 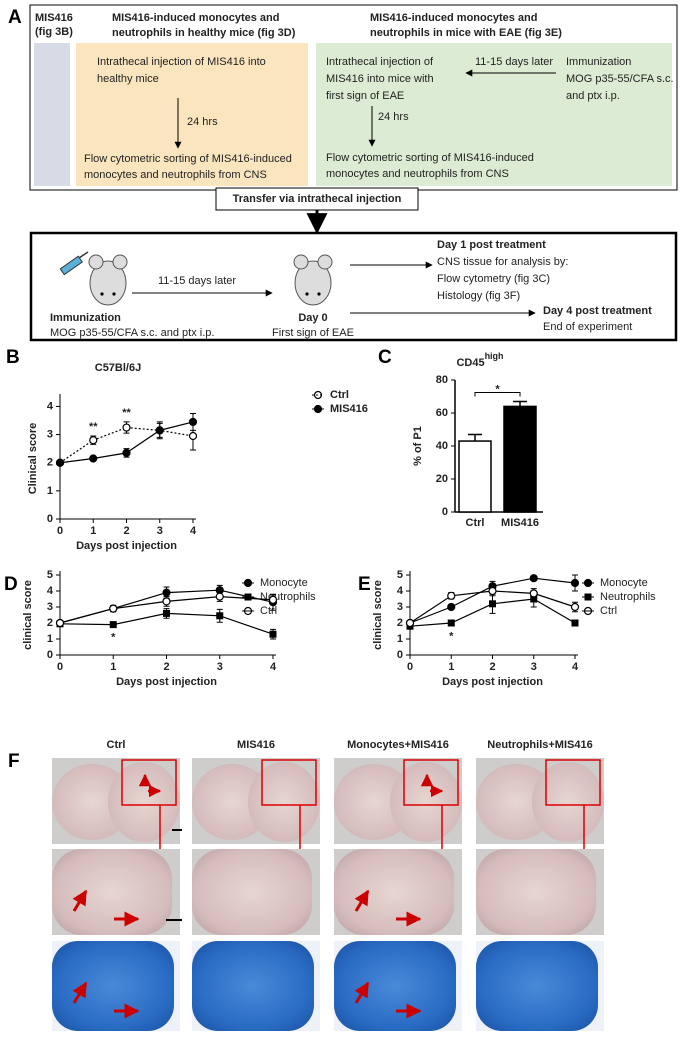 I want to click on mouse-icon, so click(x=108, y=280).